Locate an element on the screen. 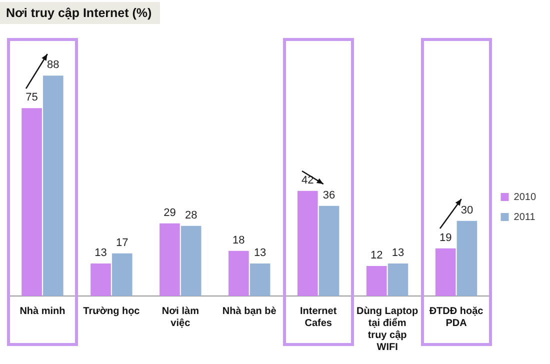 The image size is (550, 364). legend-label: 2011 is located at coordinates (525, 217).